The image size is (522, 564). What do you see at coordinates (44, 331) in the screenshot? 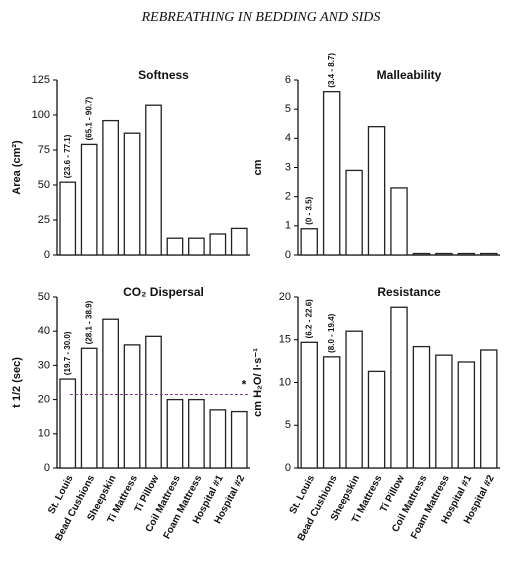
I see `y-tick-label: 40` at bounding box center [44, 331].